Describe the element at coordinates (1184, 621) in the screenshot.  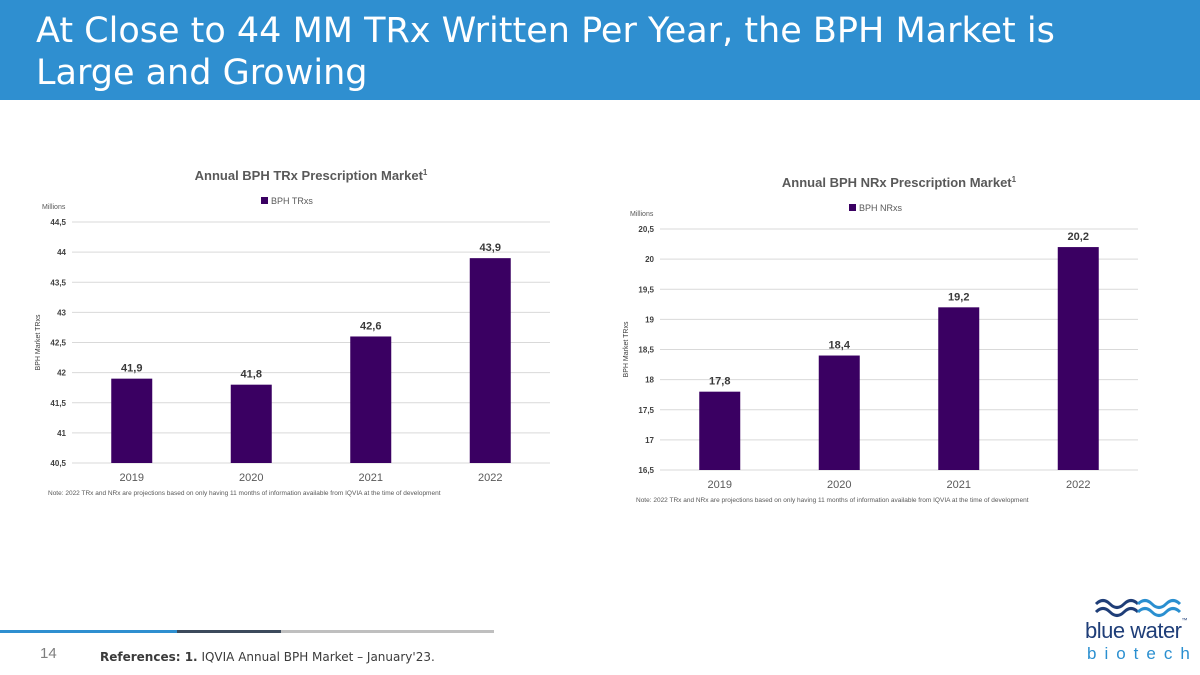
I see `logo-tm: ™` at that location.